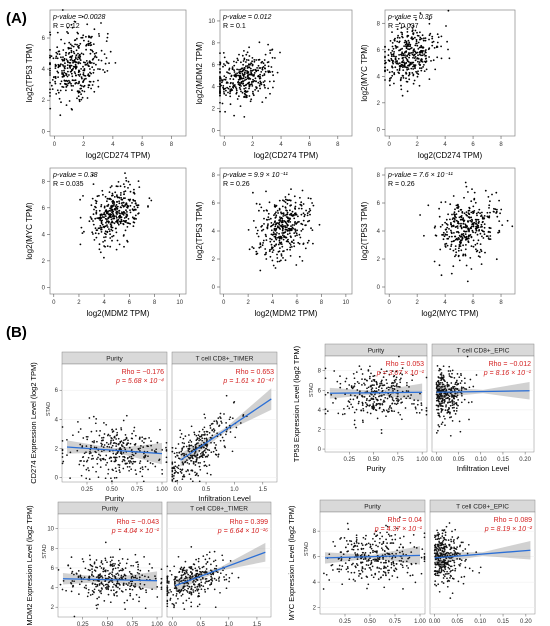  Describe the element at coordinates (45, 551) in the screenshot. I see `row-label: STAD` at that location.